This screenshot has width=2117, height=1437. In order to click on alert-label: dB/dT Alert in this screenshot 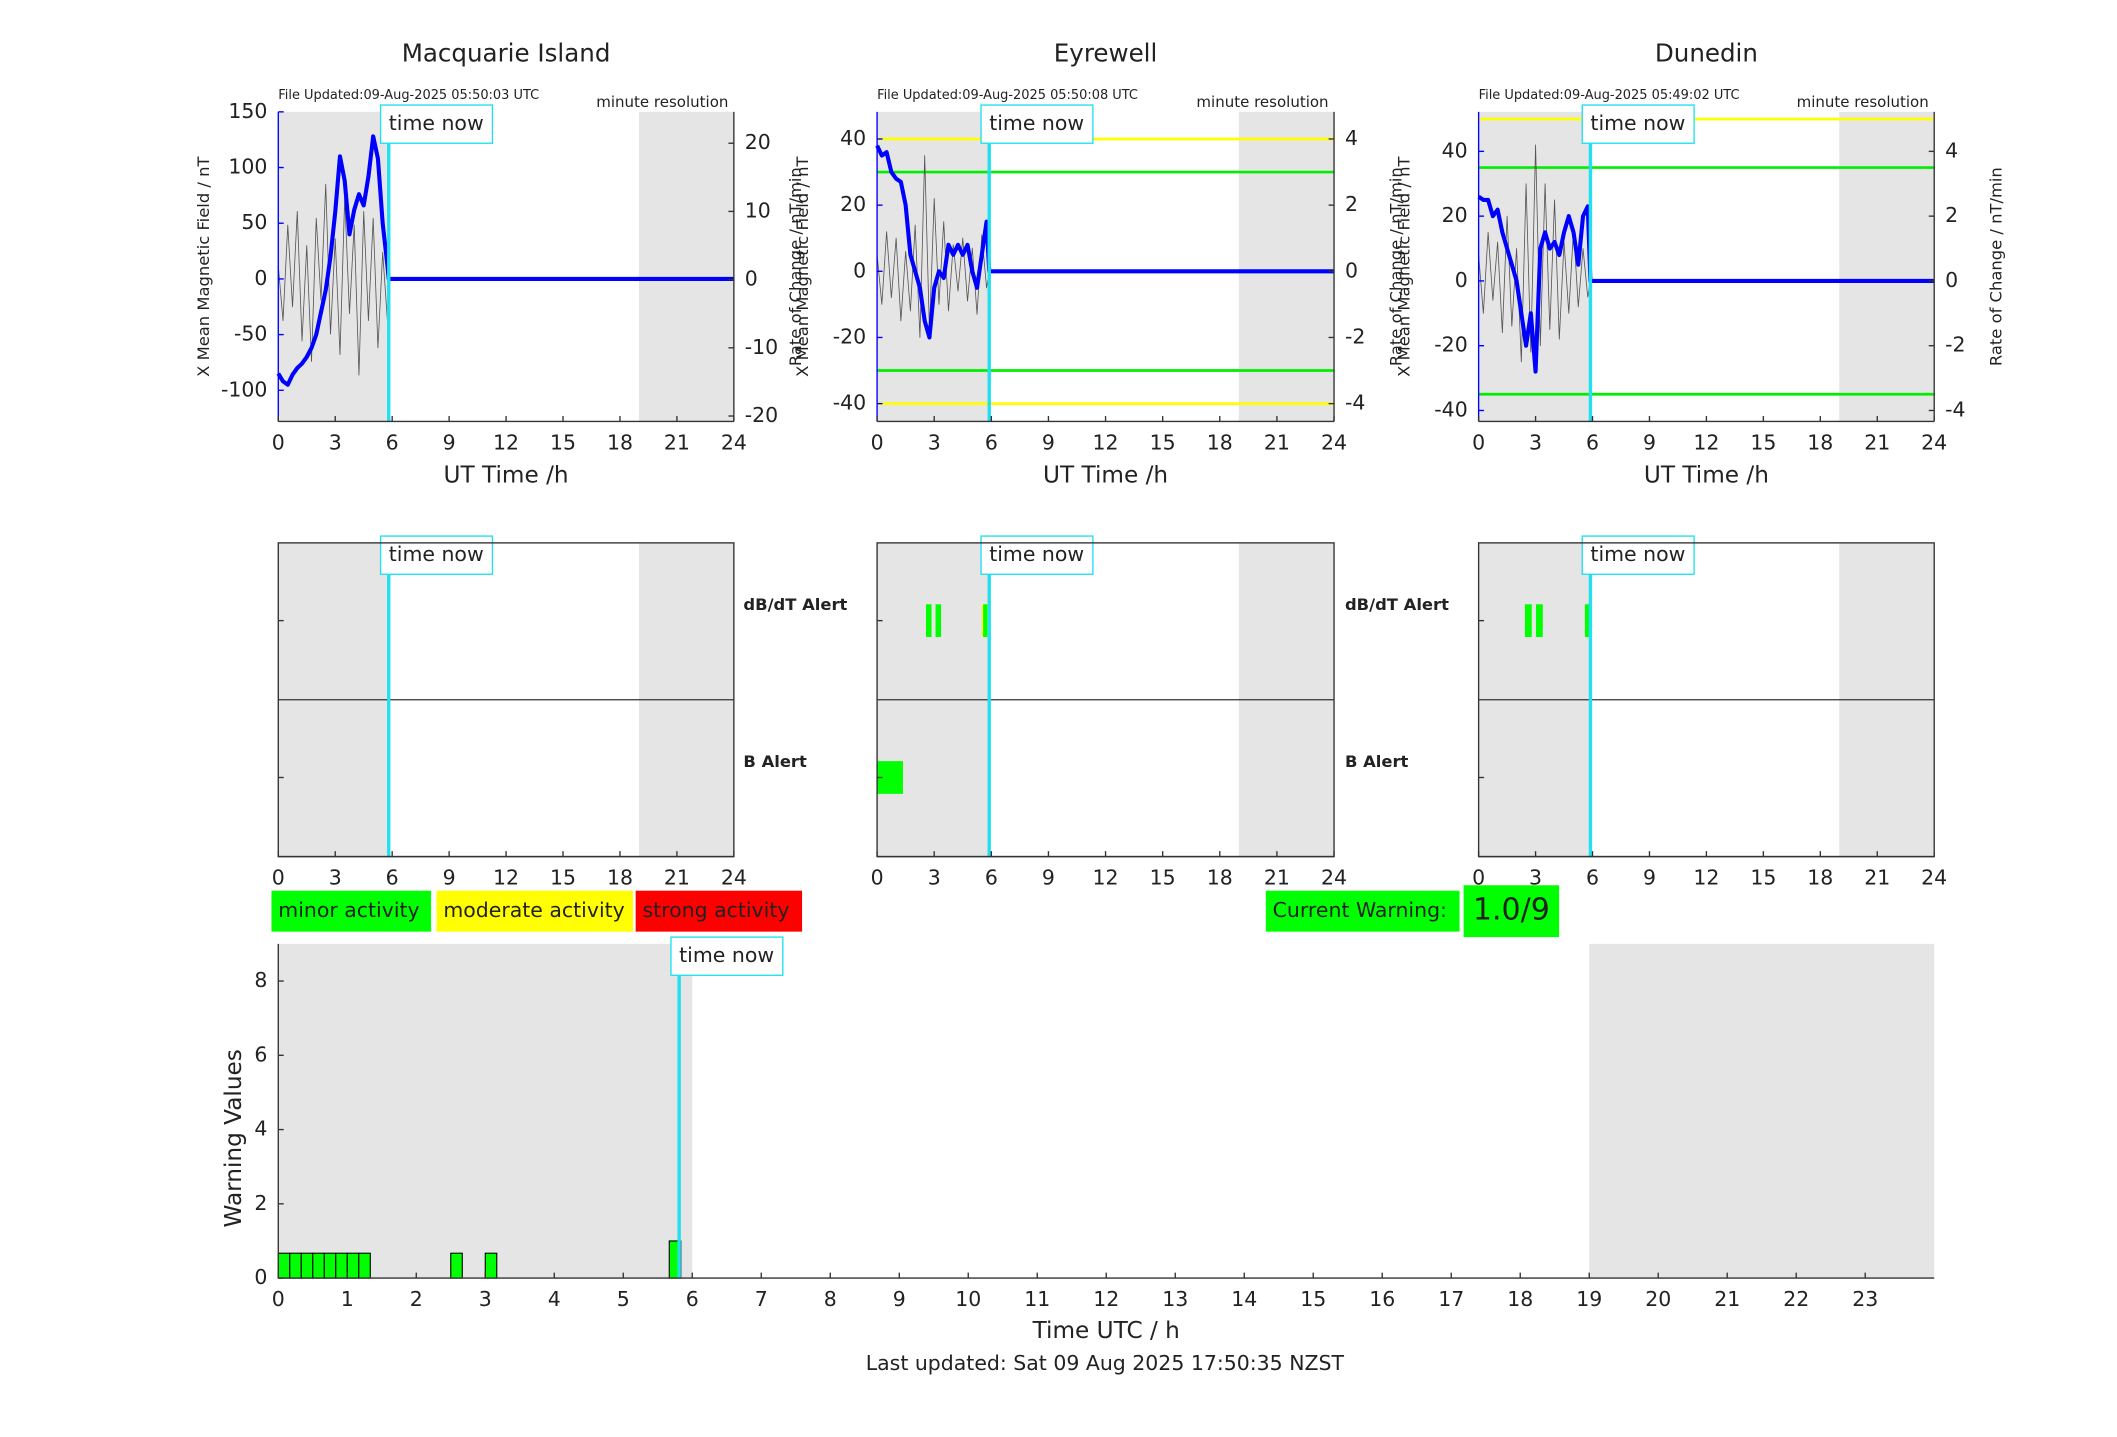, I will do `click(795, 604)`.